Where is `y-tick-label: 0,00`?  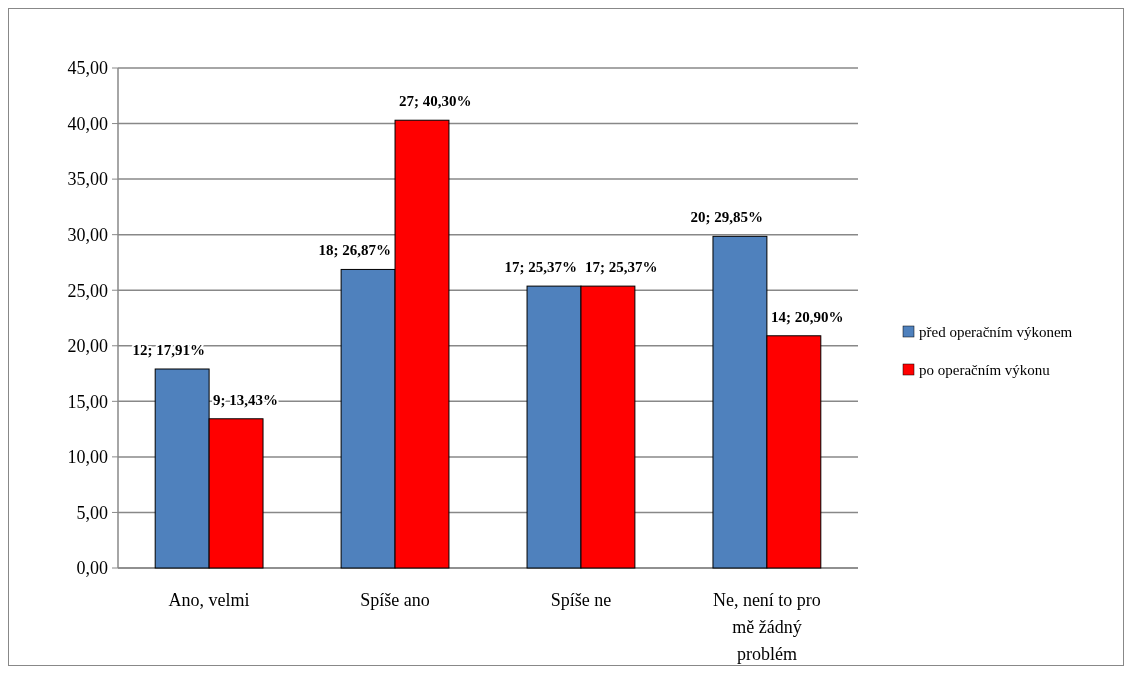 y-tick-label: 0,00 is located at coordinates (92, 568).